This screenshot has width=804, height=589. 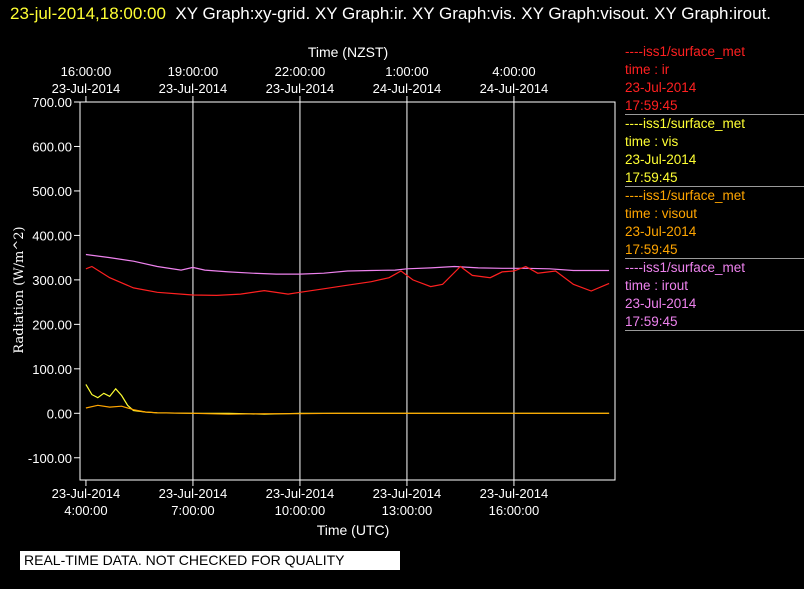 What do you see at coordinates (514, 510) in the screenshot?
I see `x-tick-time: 16:00:00` at bounding box center [514, 510].